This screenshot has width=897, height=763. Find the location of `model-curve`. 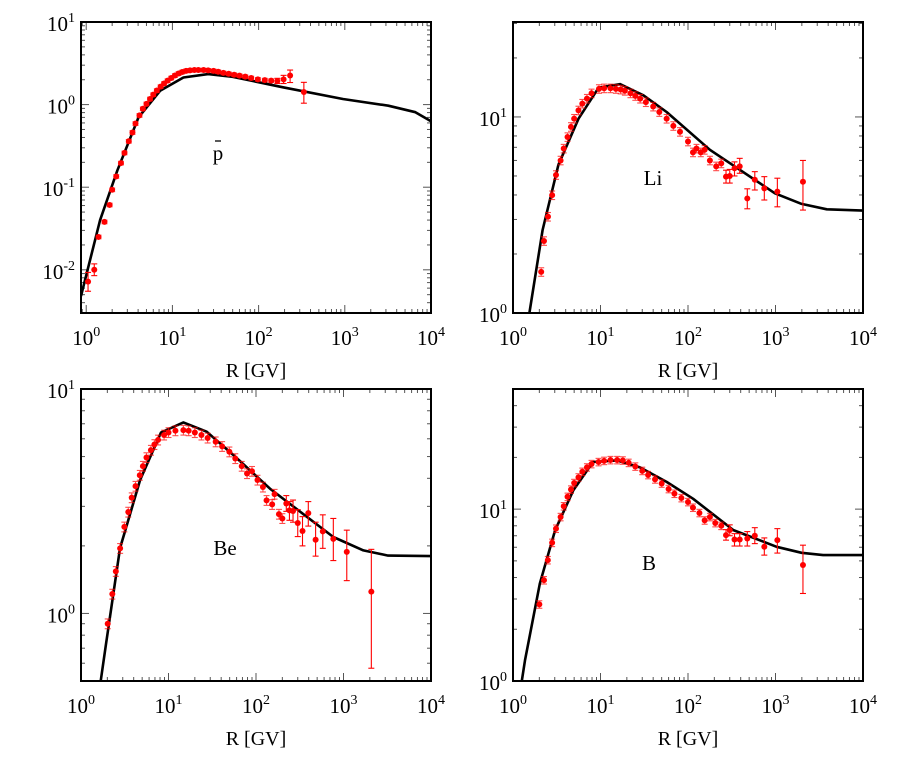

model-curve is located at coordinates (256, 184).